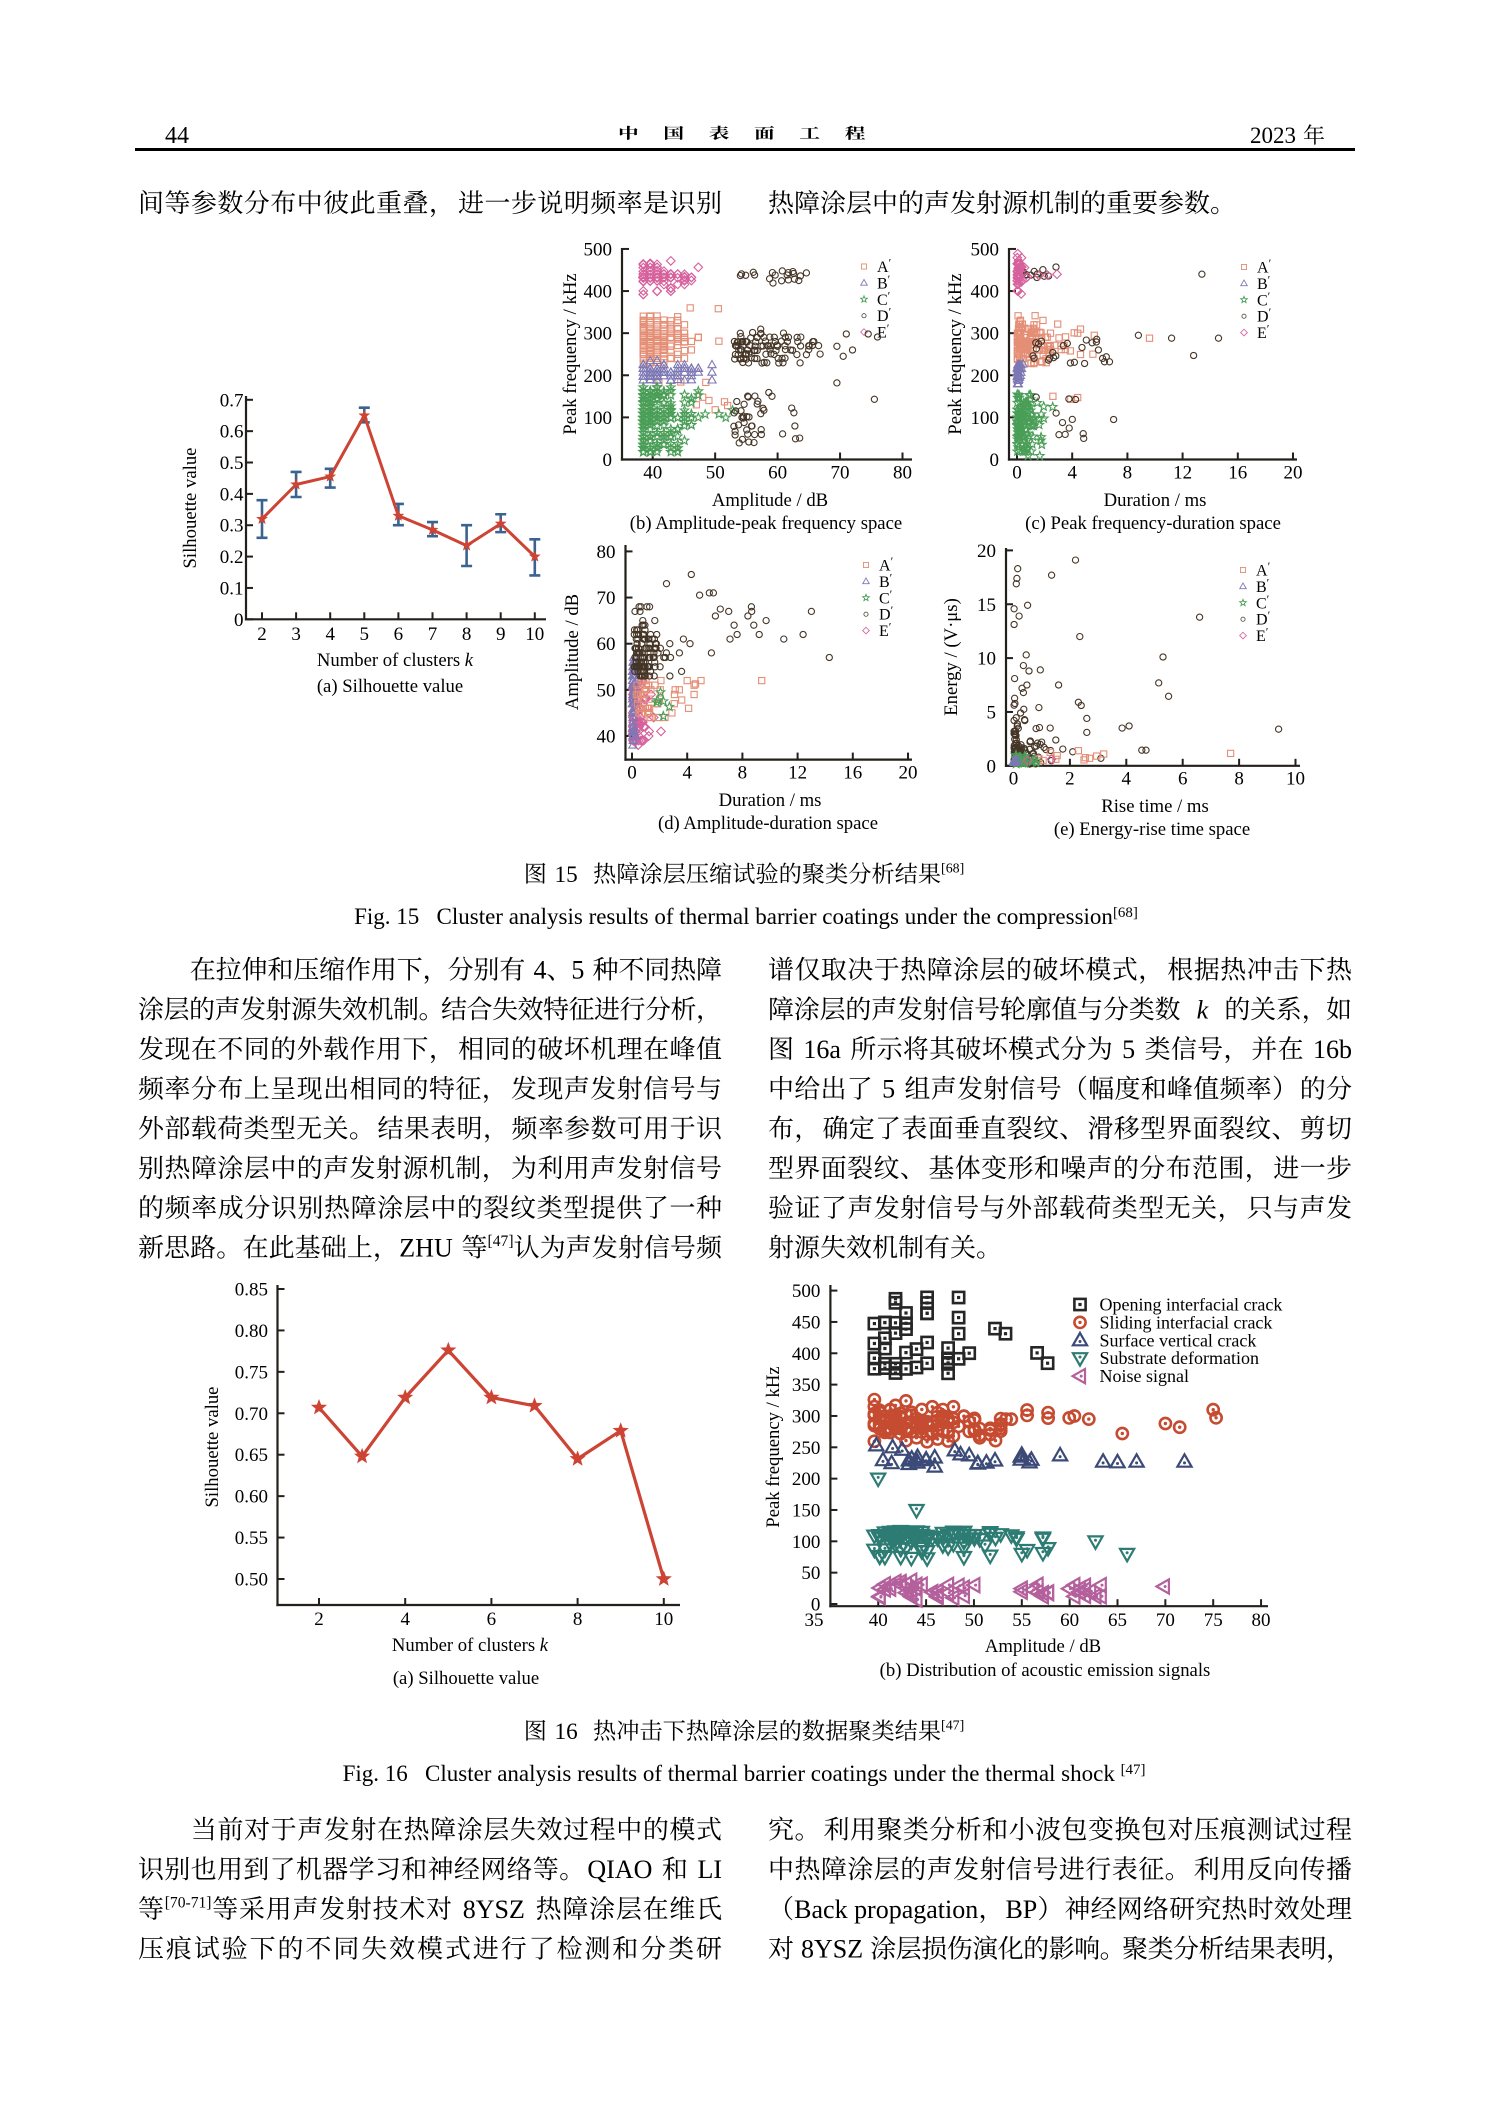  Describe the element at coordinates (232, 588) in the screenshot. I see `svg-text: 0.1` at that location.